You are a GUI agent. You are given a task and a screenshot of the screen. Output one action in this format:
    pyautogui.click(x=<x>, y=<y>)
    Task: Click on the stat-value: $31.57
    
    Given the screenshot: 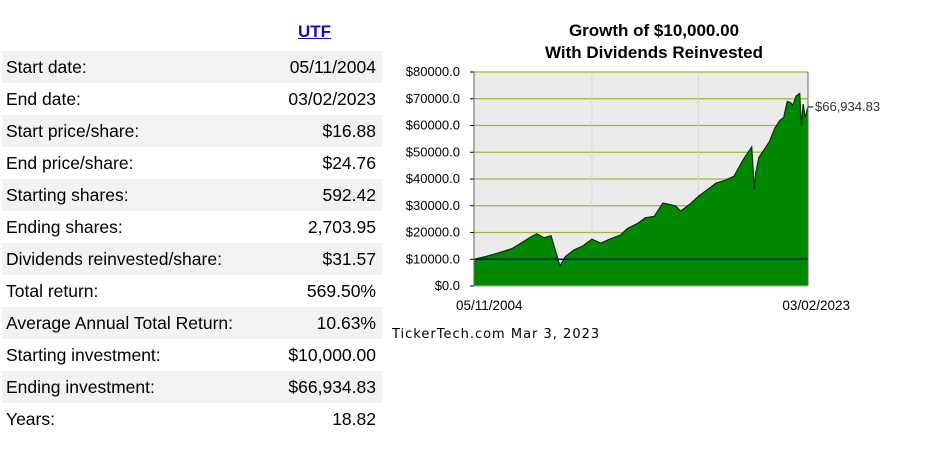 What is the action you would take?
    pyautogui.click(x=320, y=259)
    